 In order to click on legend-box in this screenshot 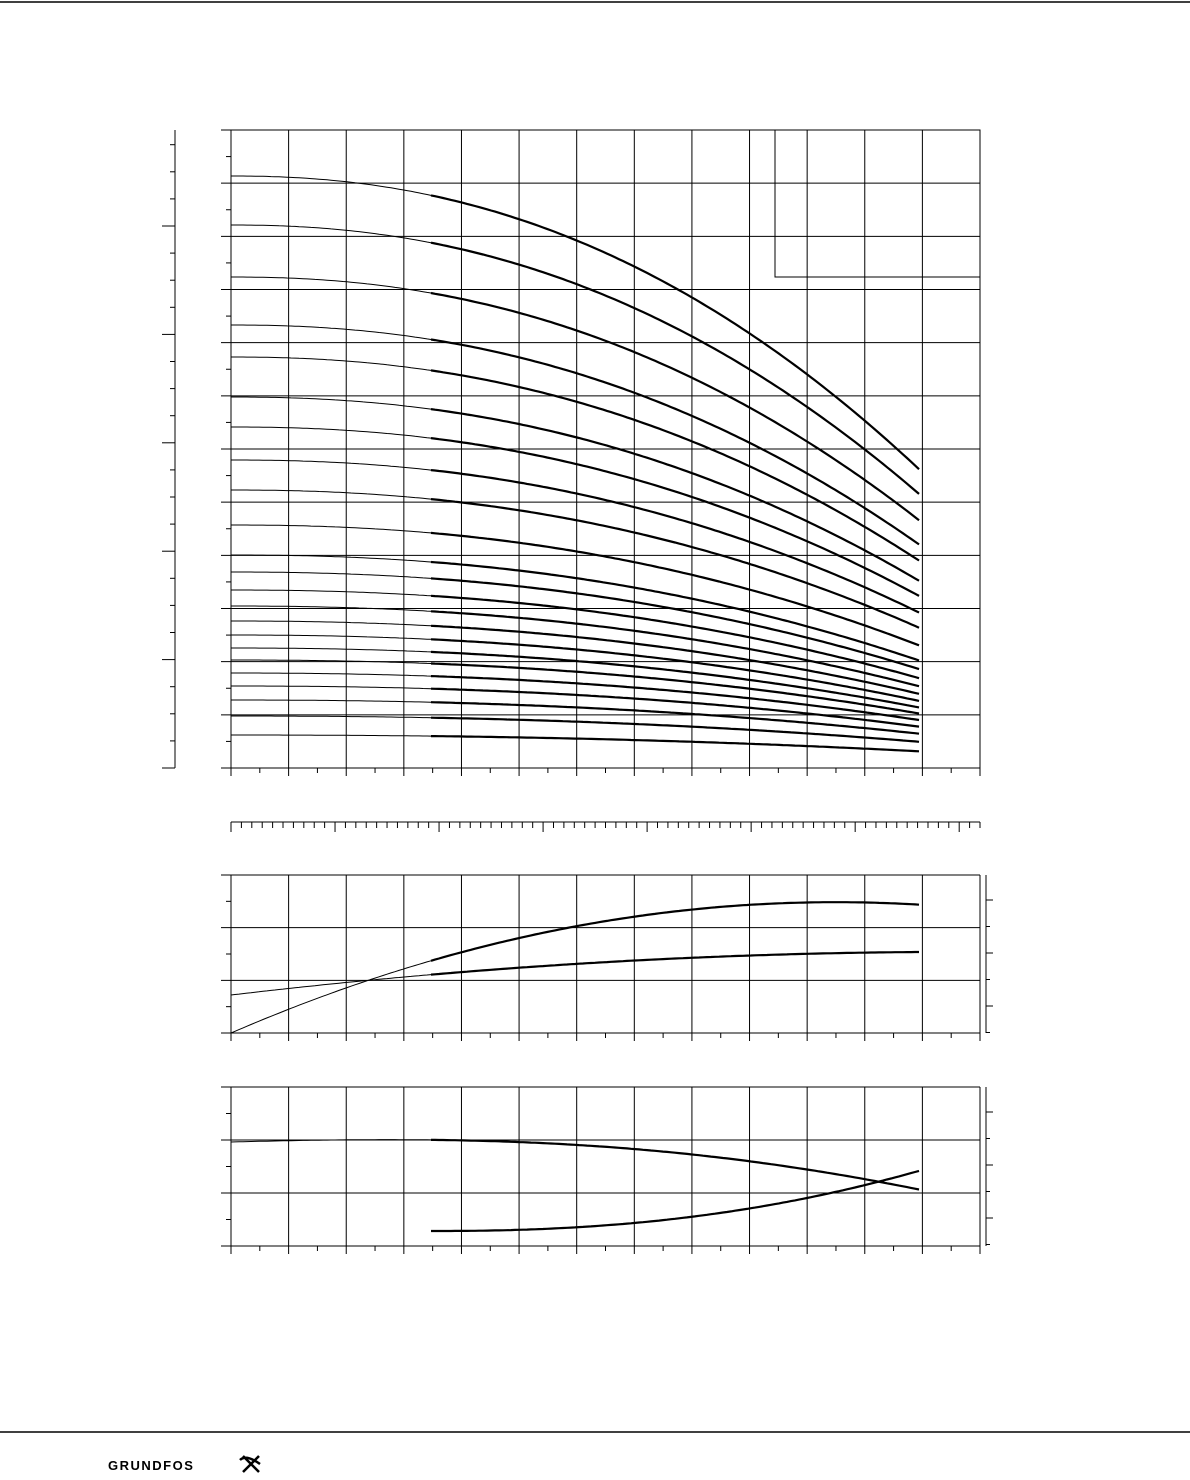, I will do `click(877, 203)`.